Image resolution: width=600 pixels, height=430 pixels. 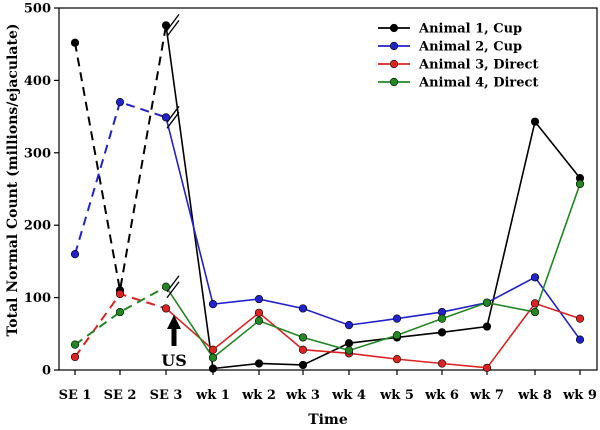 What do you see at coordinates (328, 420) in the screenshot?
I see `x-axis-title: Time` at bounding box center [328, 420].